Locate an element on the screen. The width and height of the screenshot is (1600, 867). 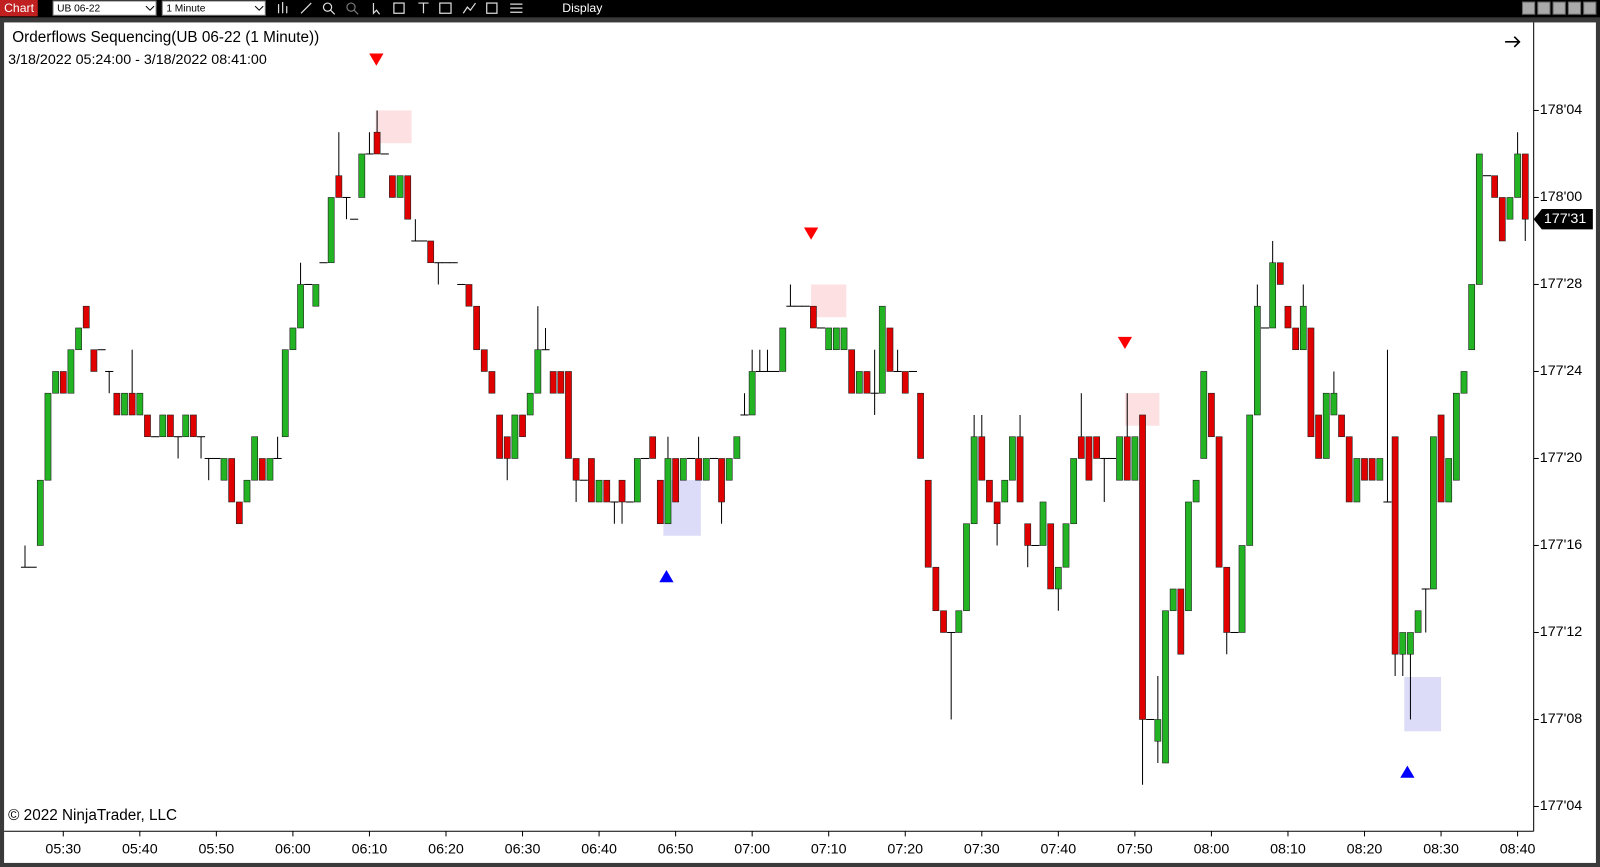
instrument-select is located at coordinates (104, 8).